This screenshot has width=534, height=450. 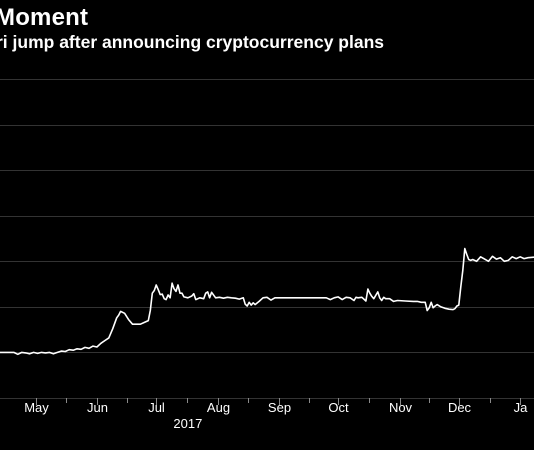 What do you see at coordinates (460, 407) in the screenshot?
I see `x-tick-label: Dec` at bounding box center [460, 407].